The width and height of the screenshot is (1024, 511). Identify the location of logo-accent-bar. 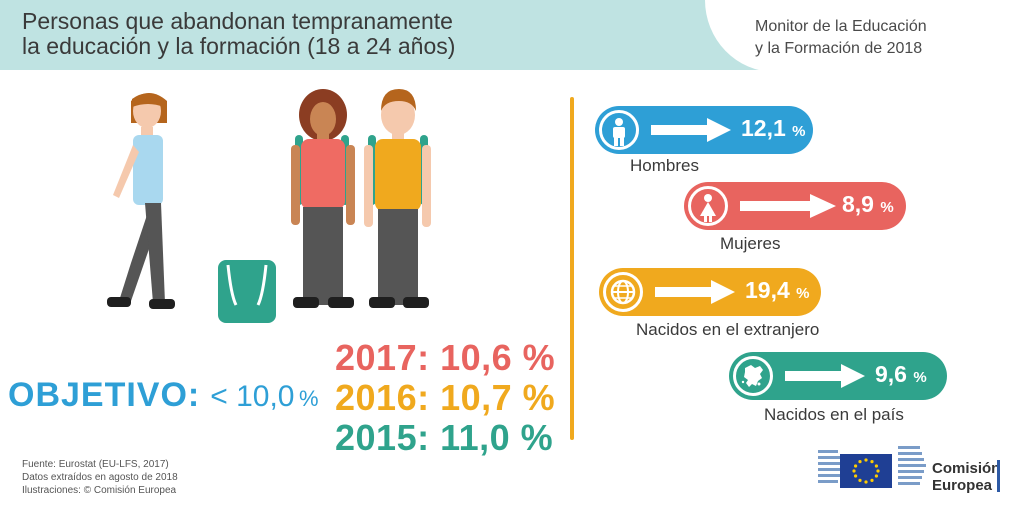
(998, 476).